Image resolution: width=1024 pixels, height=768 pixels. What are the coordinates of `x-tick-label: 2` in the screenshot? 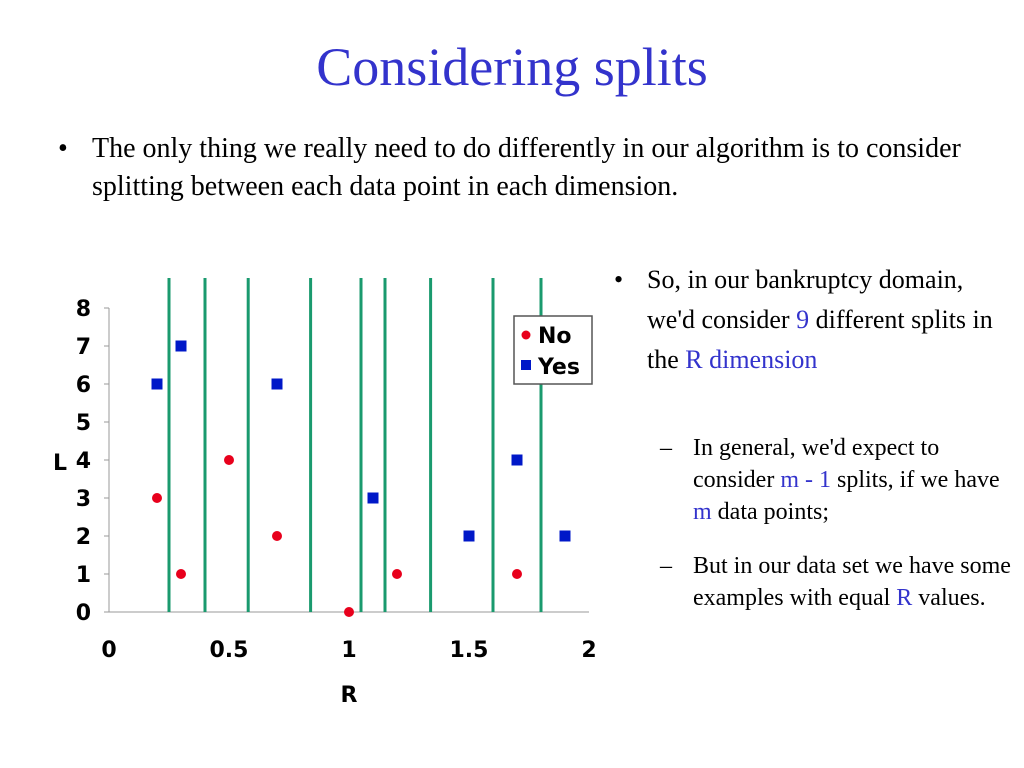 It's located at (588, 650).